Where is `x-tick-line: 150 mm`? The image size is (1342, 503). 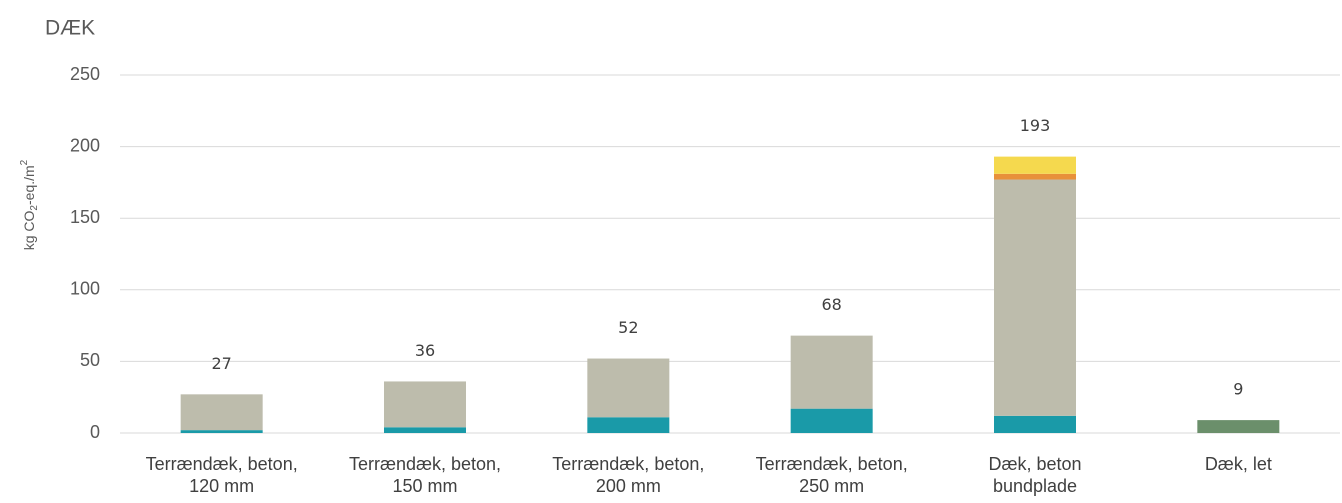
x-tick-line: 150 mm is located at coordinates (424, 486).